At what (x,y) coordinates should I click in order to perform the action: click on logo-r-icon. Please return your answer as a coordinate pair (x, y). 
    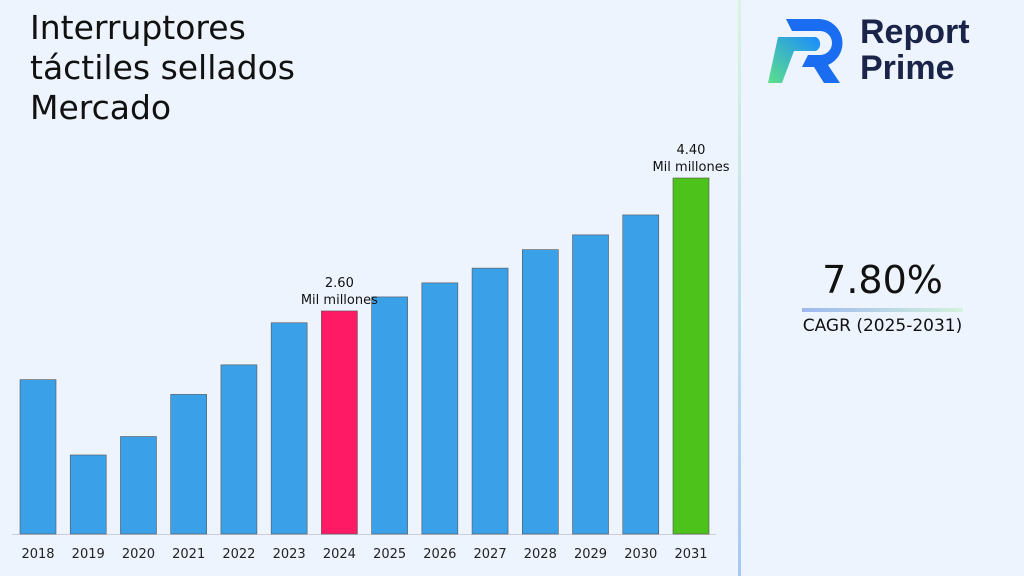
    Looking at the image, I should click on (805, 51).